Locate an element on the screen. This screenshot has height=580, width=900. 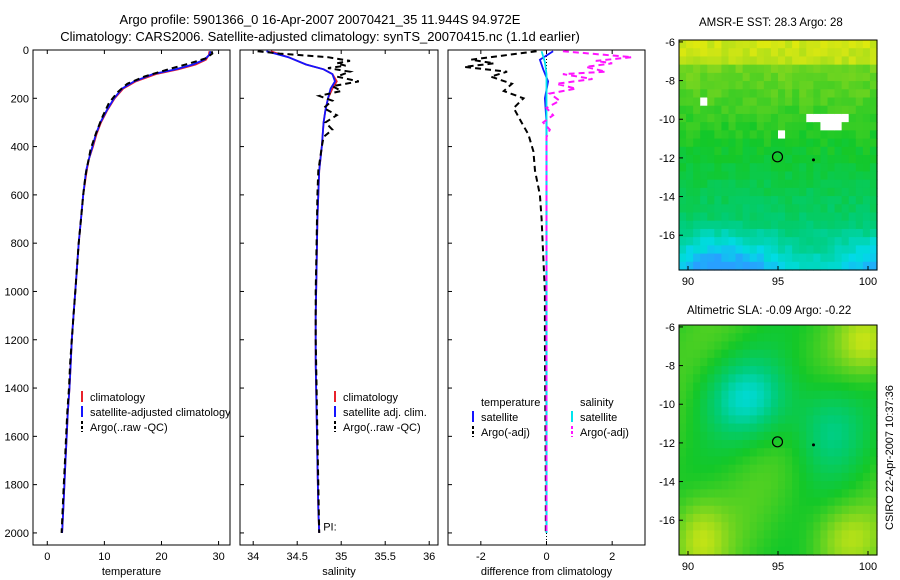
sla-map-panel: 90 95 100-6-8-10-12-14-16 is located at coordinates (768, 447).